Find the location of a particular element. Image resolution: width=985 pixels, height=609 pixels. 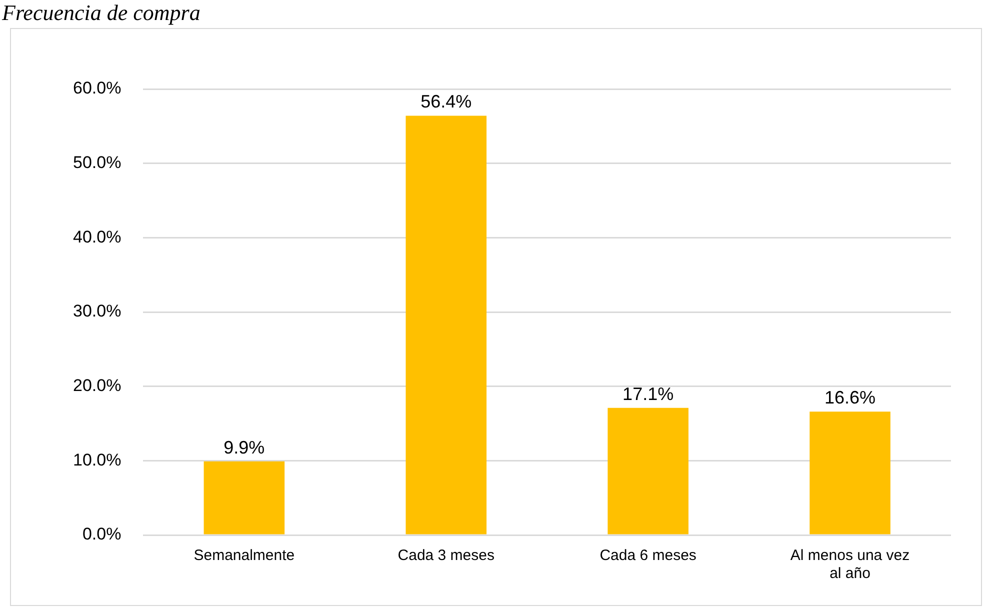

x-tick-label: Cada 6 meses is located at coordinates (648, 555).